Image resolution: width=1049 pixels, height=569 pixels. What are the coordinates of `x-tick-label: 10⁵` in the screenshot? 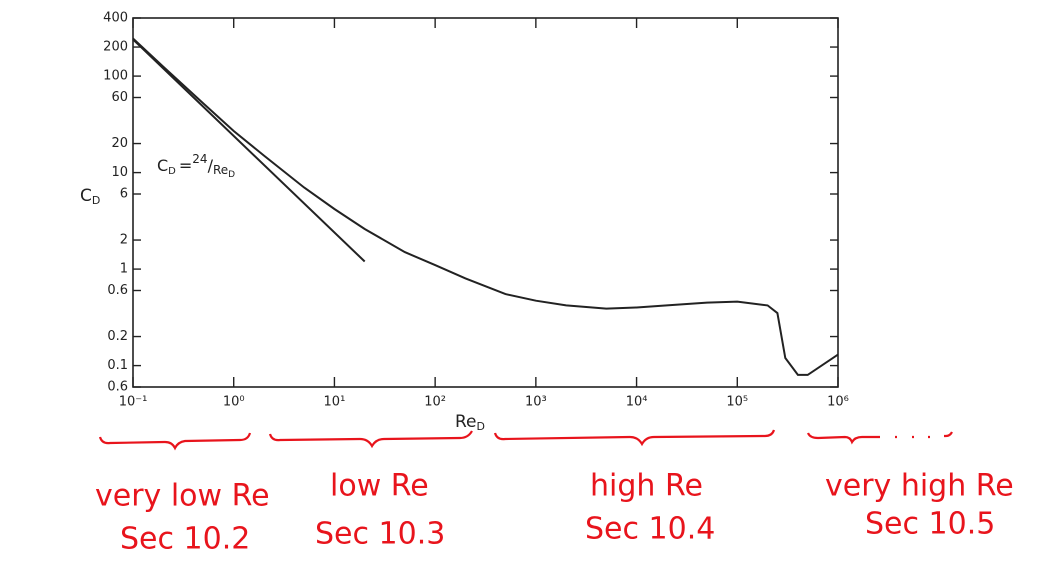 It's located at (737, 402).